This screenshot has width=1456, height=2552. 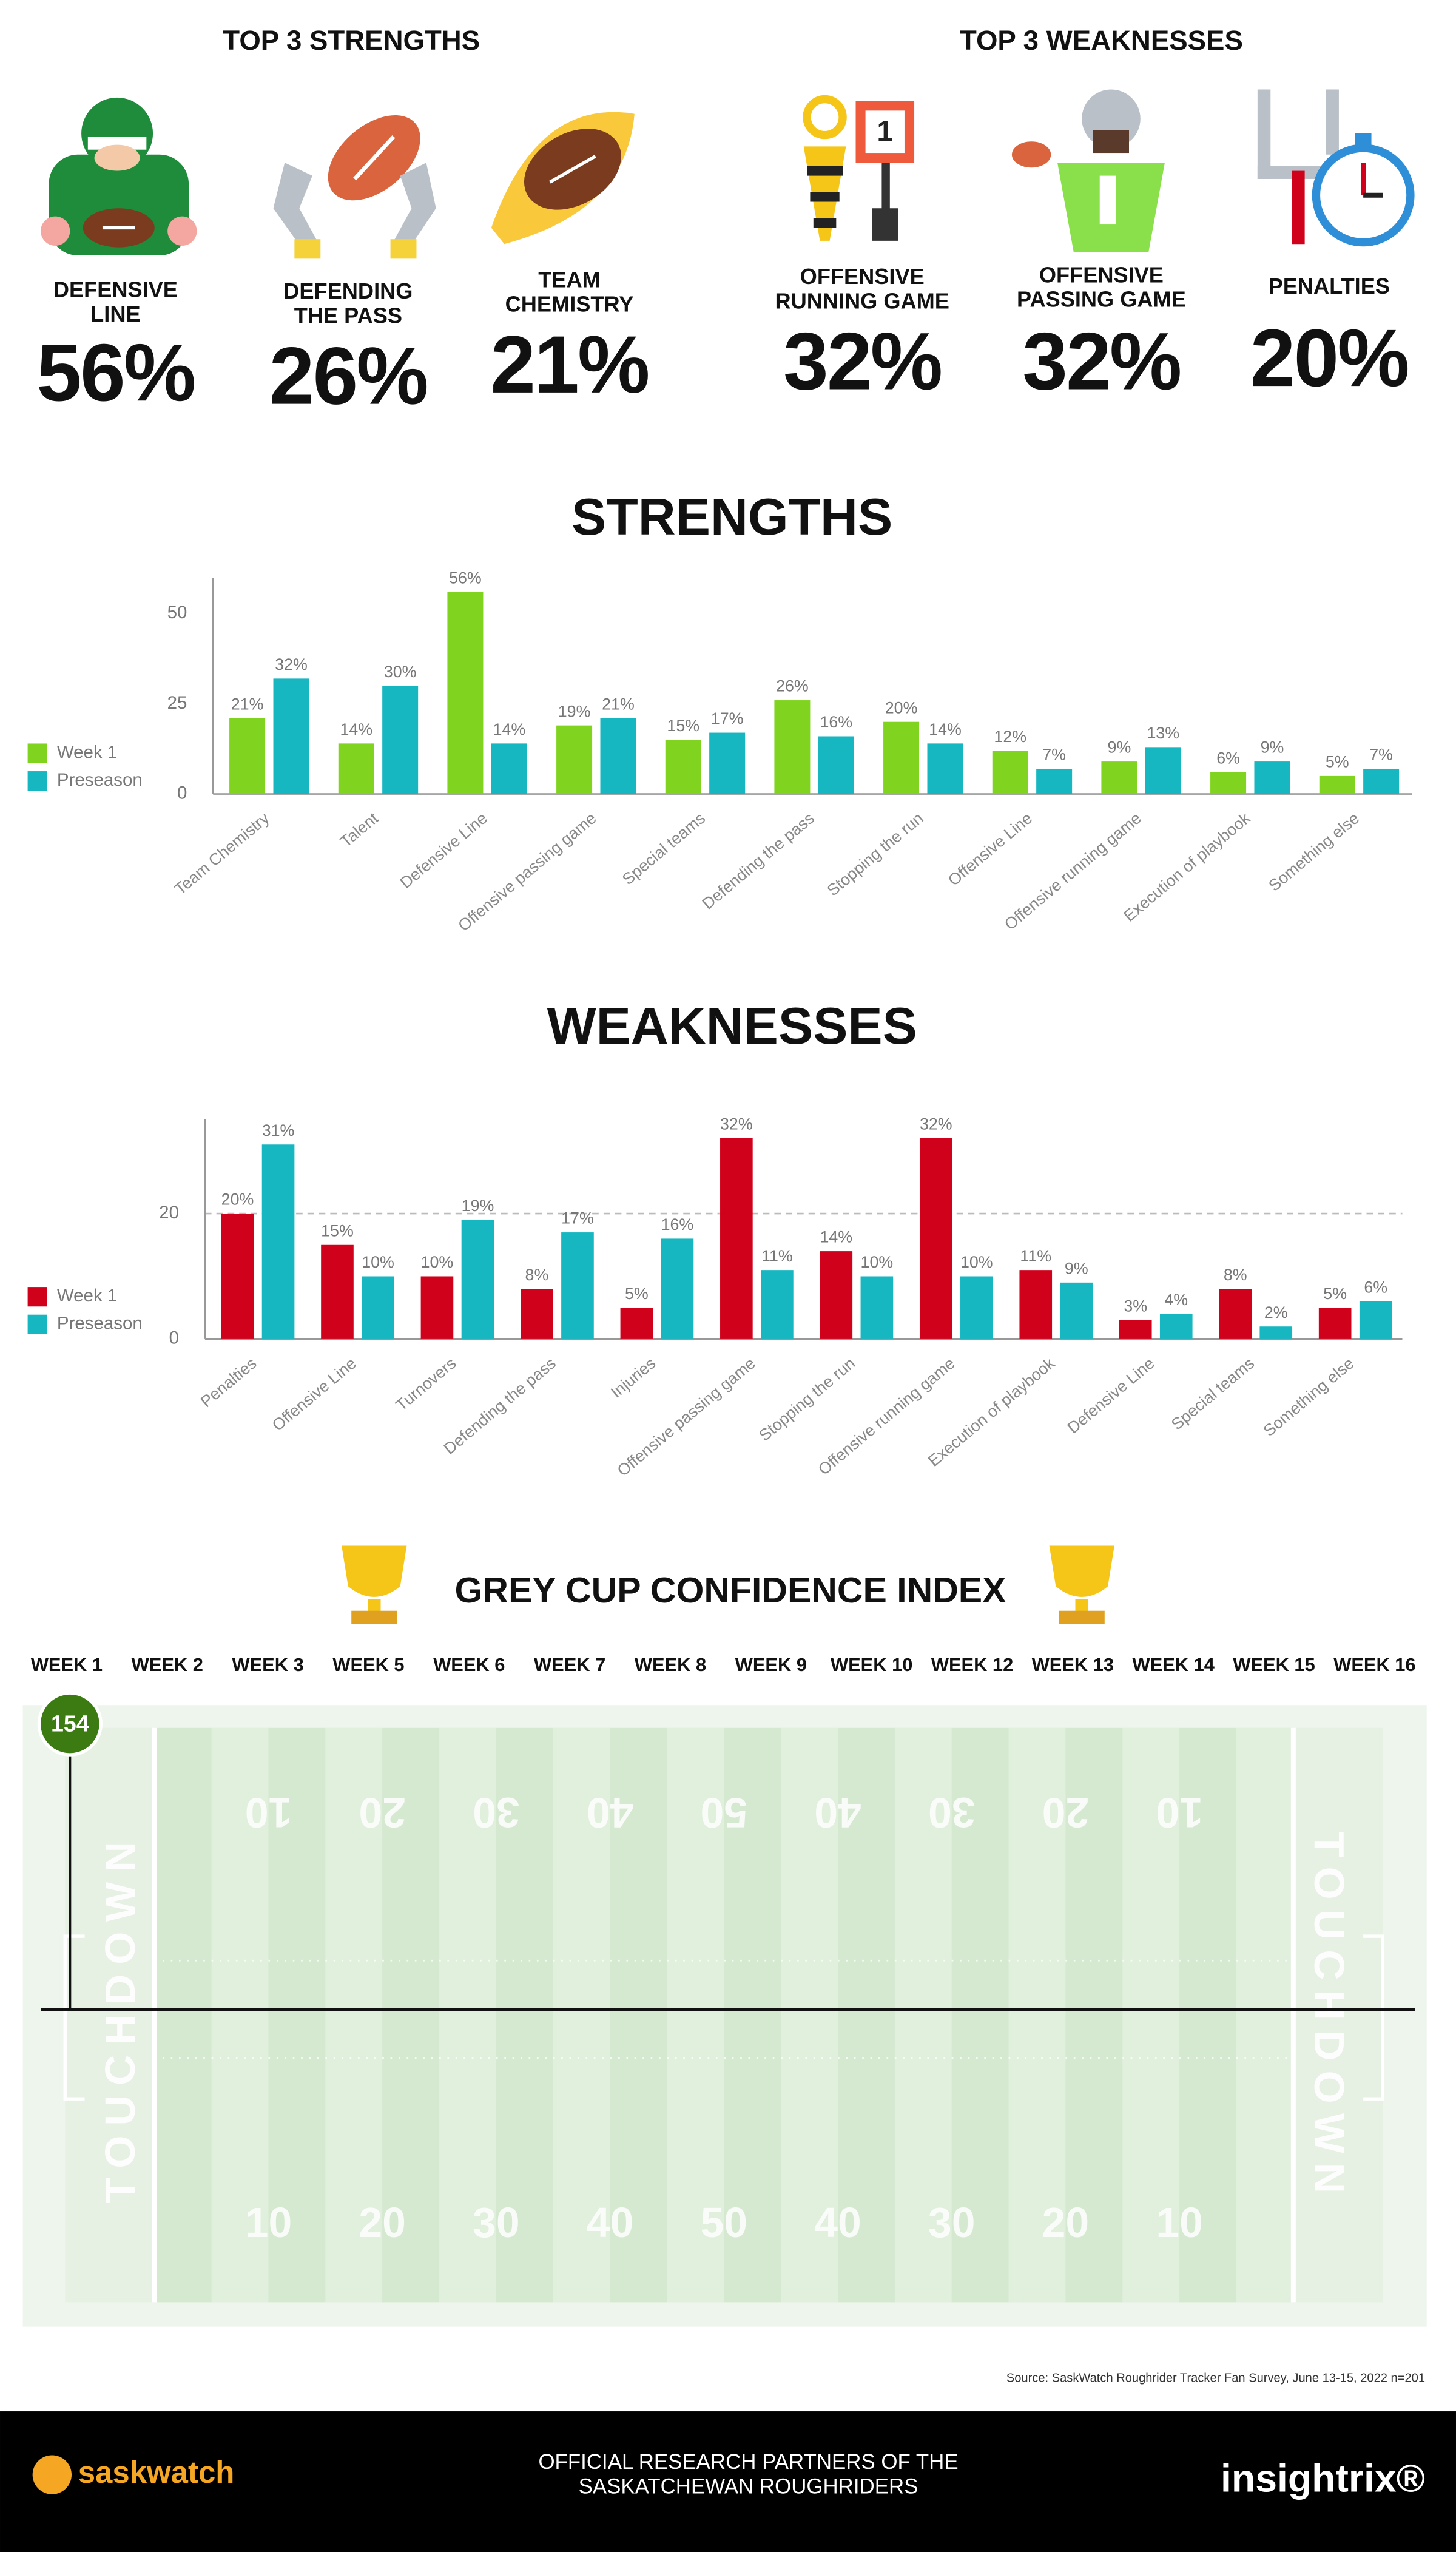 What do you see at coordinates (1081, 1571) in the screenshot?
I see `trophy-cup` at bounding box center [1081, 1571].